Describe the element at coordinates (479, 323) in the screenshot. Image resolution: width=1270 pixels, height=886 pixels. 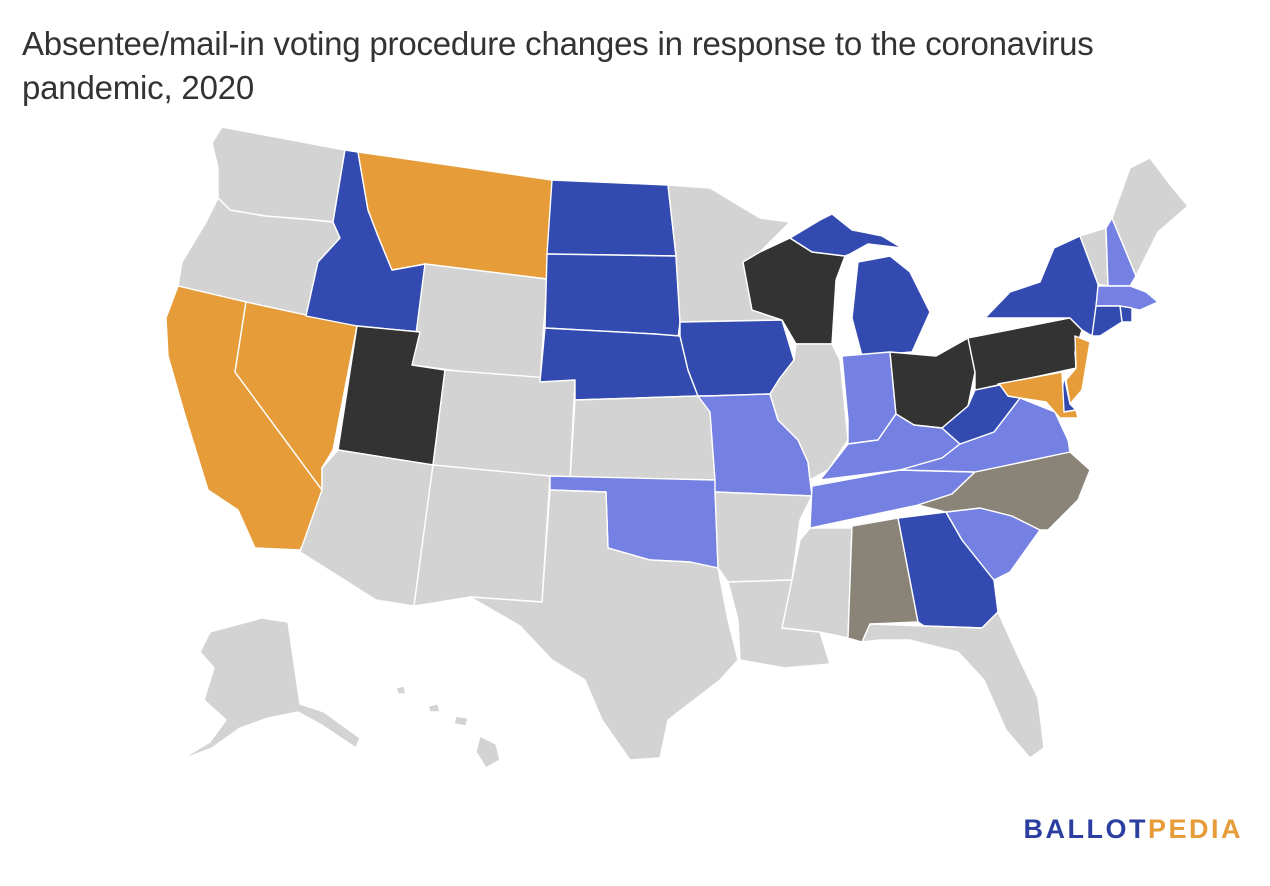
I see `state-WY` at that location.